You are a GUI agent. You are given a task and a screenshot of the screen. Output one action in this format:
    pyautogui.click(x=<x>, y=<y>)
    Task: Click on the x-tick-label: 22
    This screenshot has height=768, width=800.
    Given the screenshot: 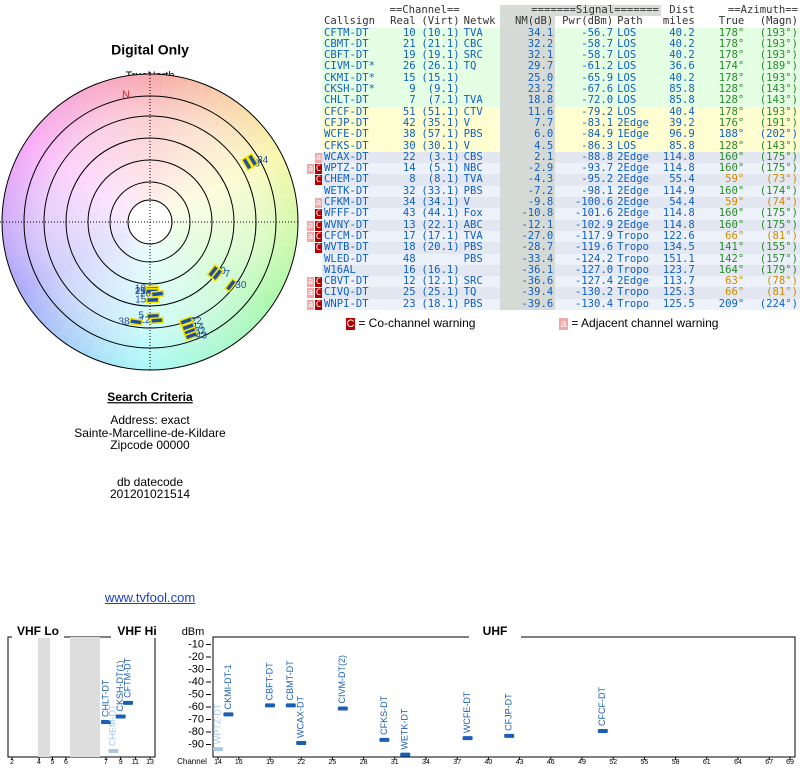 What is the action you would take?
    pyautogui.click(x=301, y=762)
    